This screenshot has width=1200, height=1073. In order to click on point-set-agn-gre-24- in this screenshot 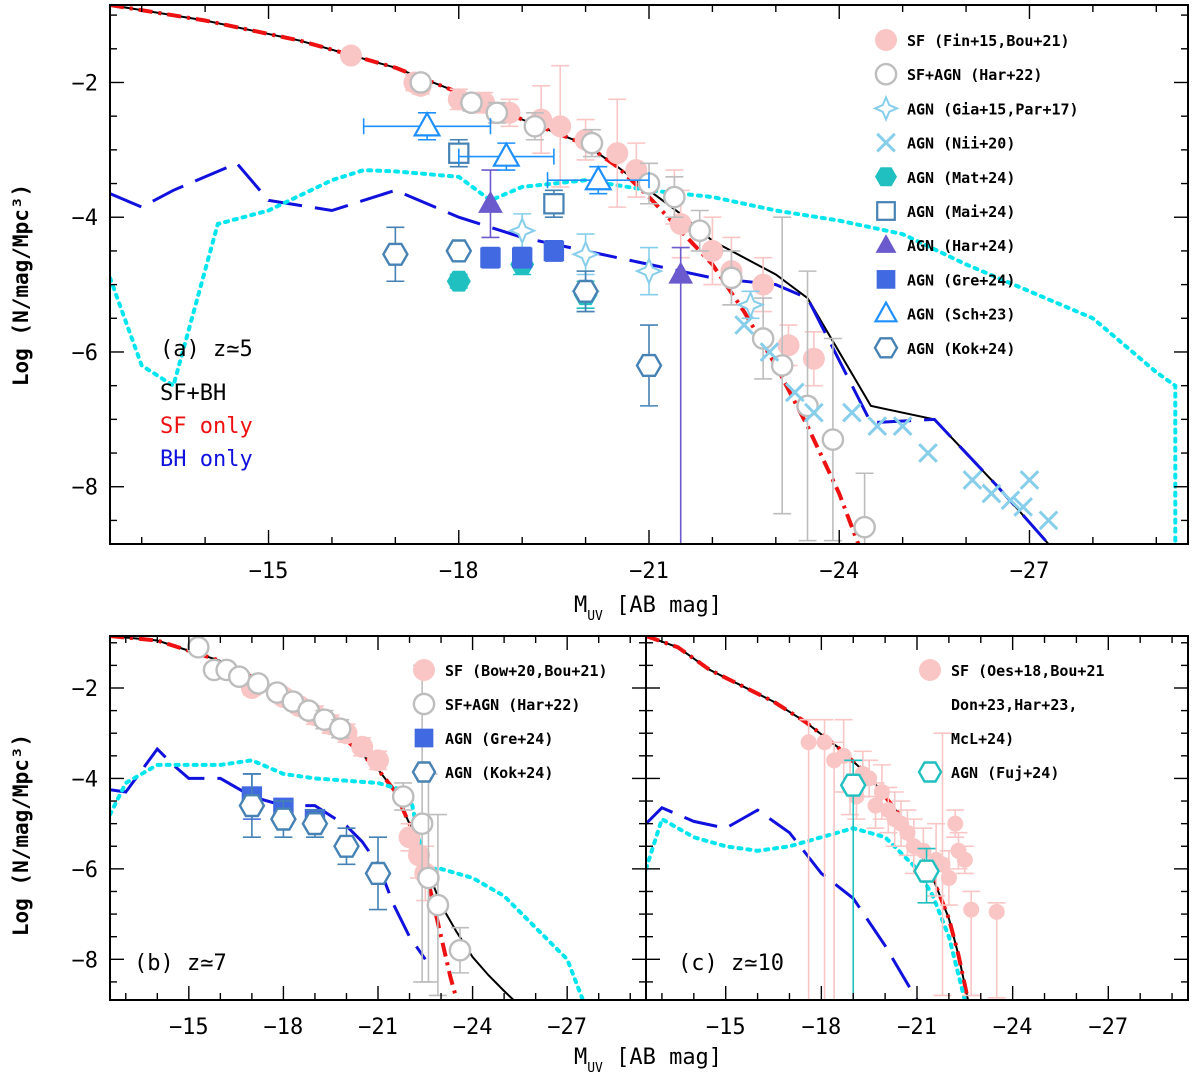, I will do `click(522, 254)`.